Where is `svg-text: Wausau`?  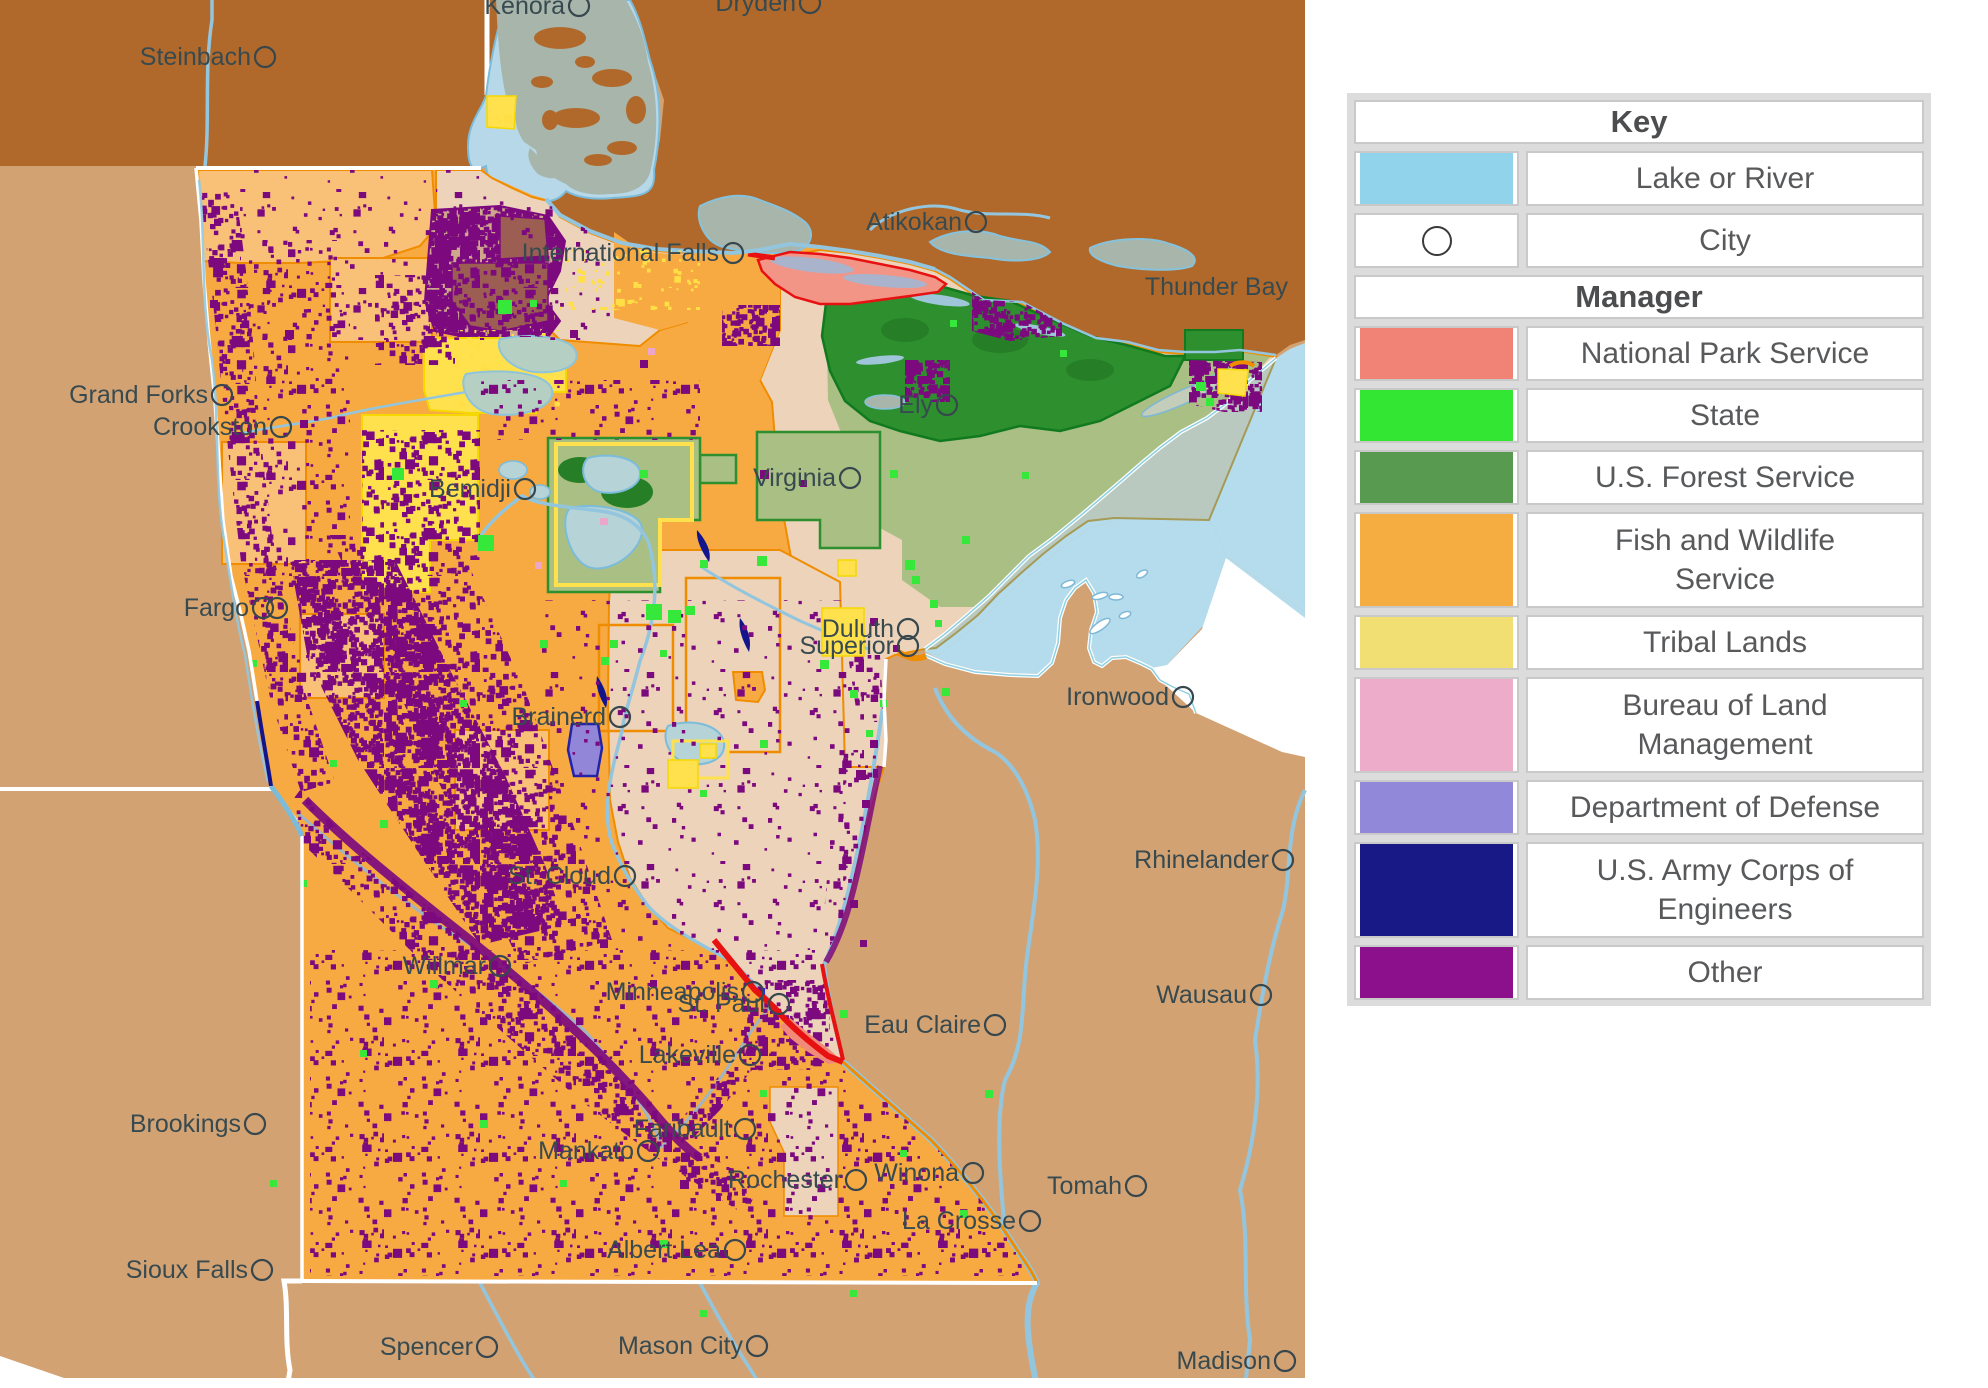 svg-text: Wausau is located at coordinates (1201, 995).